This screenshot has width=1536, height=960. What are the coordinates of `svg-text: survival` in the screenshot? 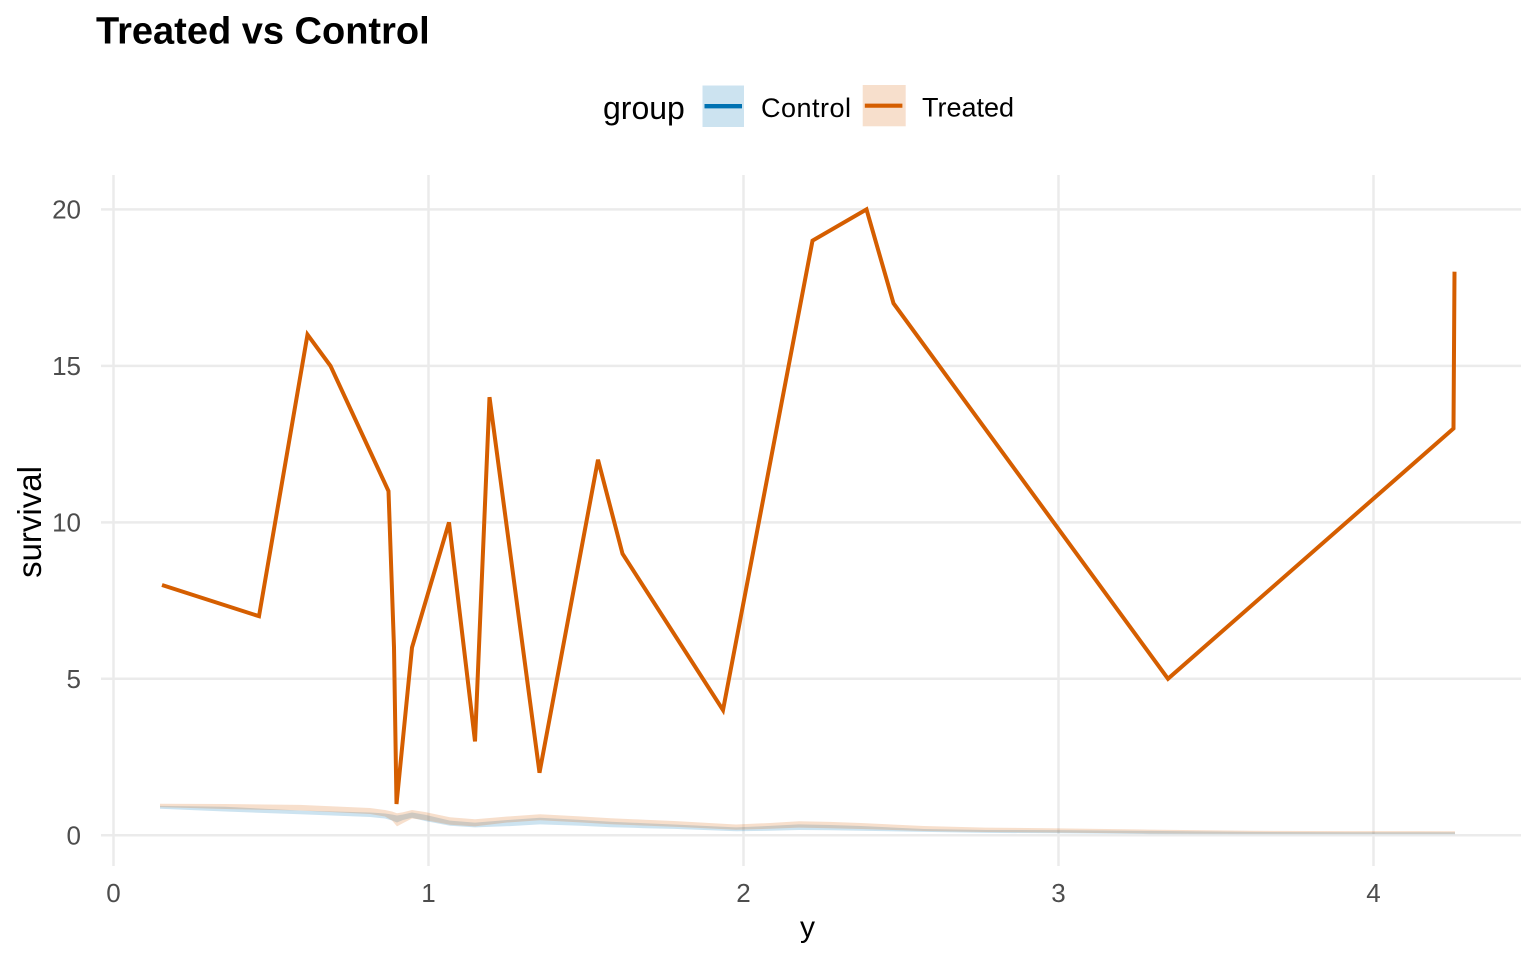 It's located at (29, 522).